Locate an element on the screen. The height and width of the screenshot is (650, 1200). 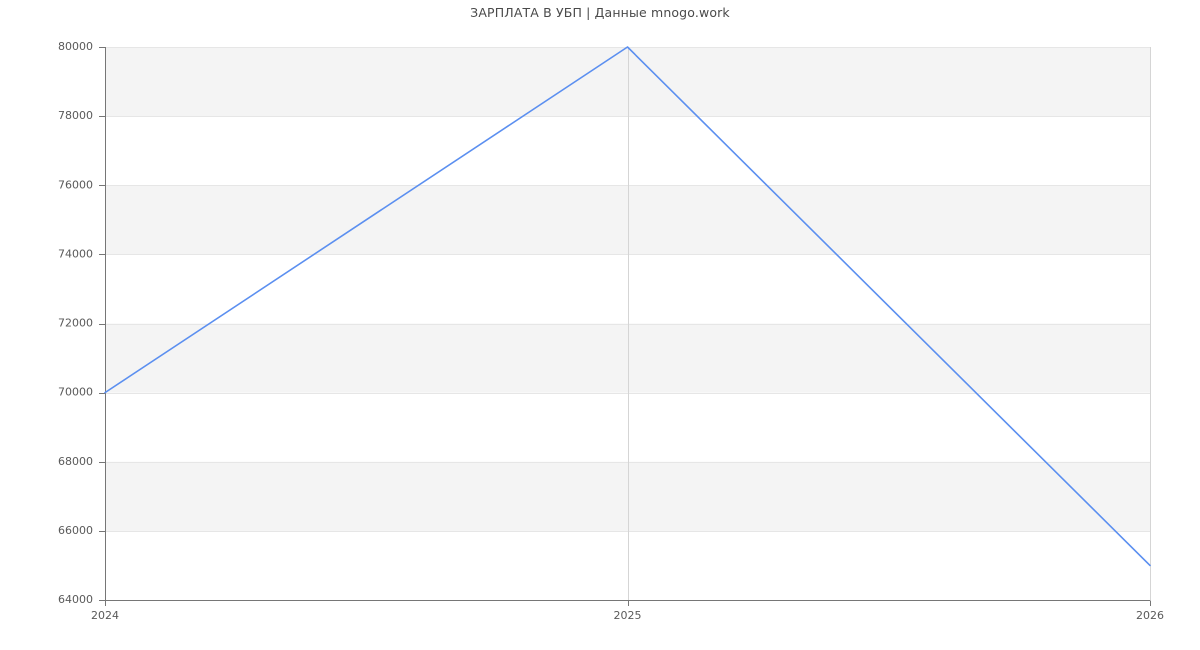
y-tick-label: 76000 is located at coordinates (75, 184).